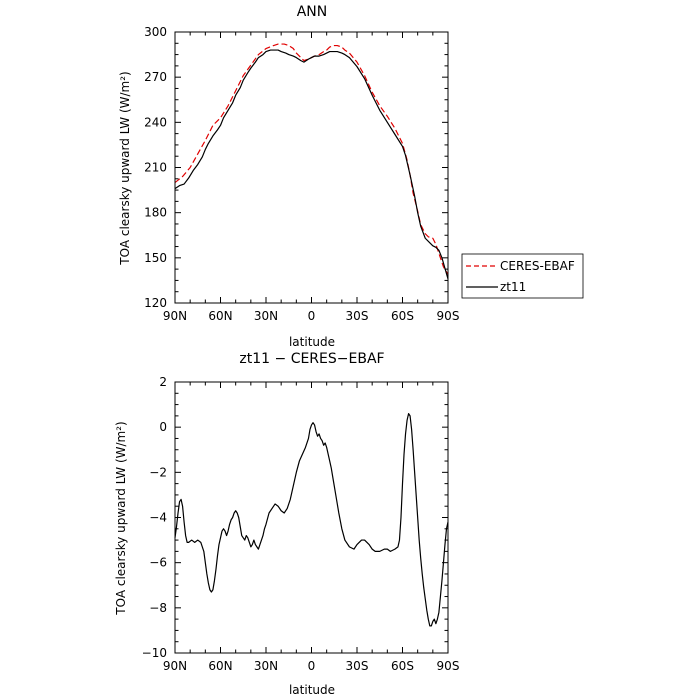  I want to click on y-tick-label: 0, so click(163, 427).